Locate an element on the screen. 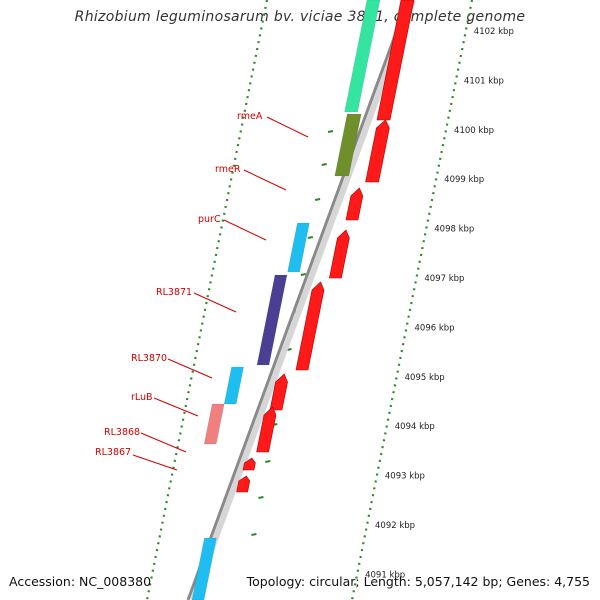 Image resolution: width=600 pixels, height=600 pixels. gene-label: purC is located at coordinates (209, 219).